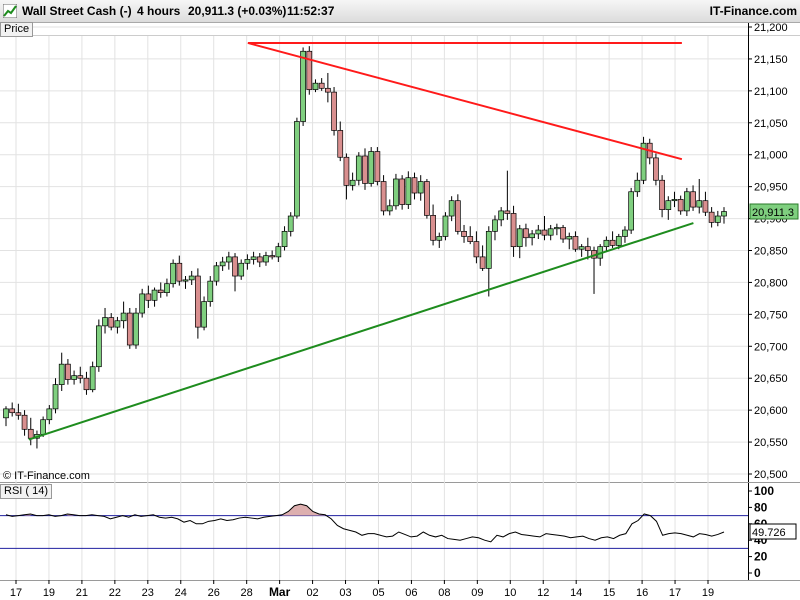 The image size is (800, 600). Describe the element at coordinates (10, 11) in the screenshot. I see `it-finance-logo-icon` at that location.